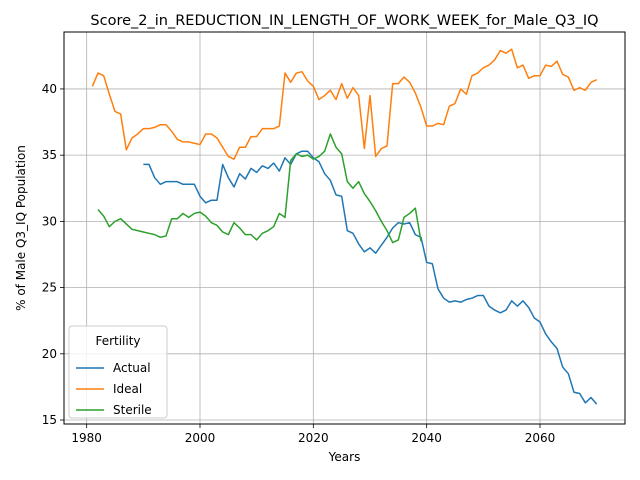 This screenshot has width=640, height=480. What do you see at coordinates (49, 155) in the screenshot?
I see `y-tick-label: 35` at bounding box center [49, 155].